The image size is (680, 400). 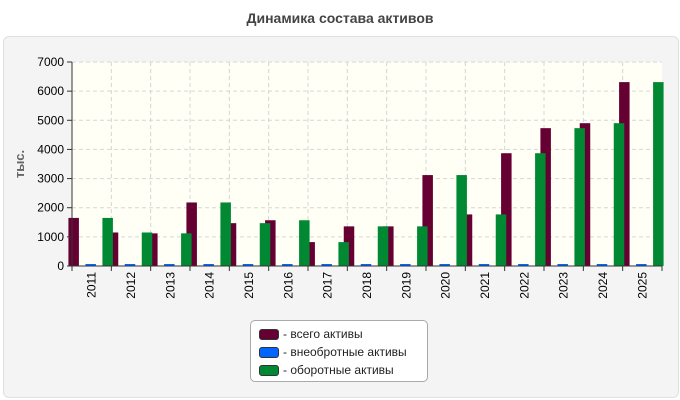 I want to click on legend-swatch-current, so click(x=269, y=370).